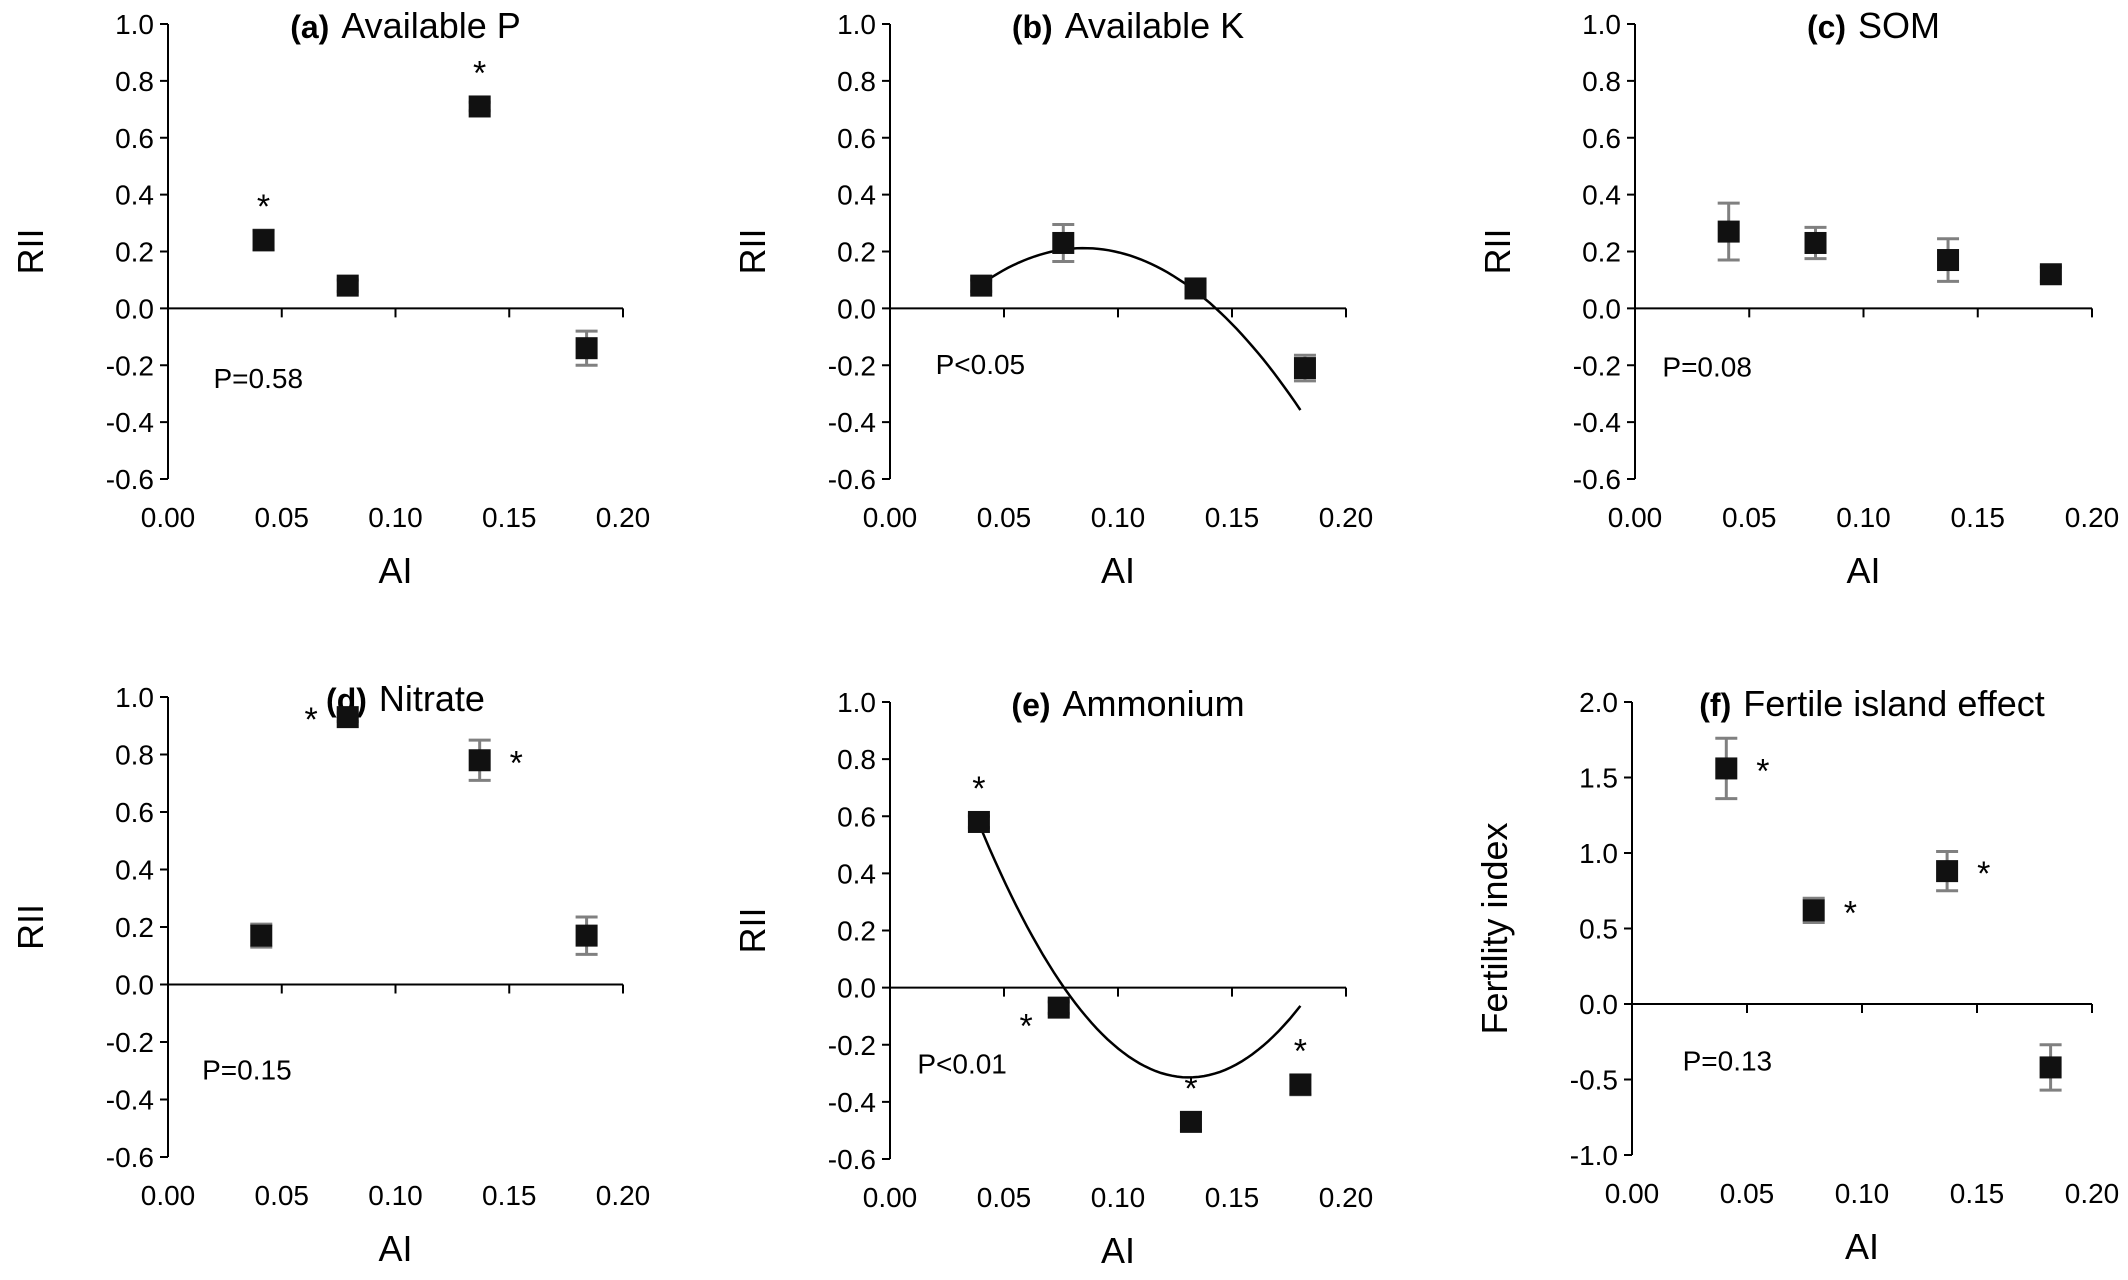  Describe the element at coordinates (1598, 702) in the screenshot. I see `y-tick-label: 2.0` at that location.